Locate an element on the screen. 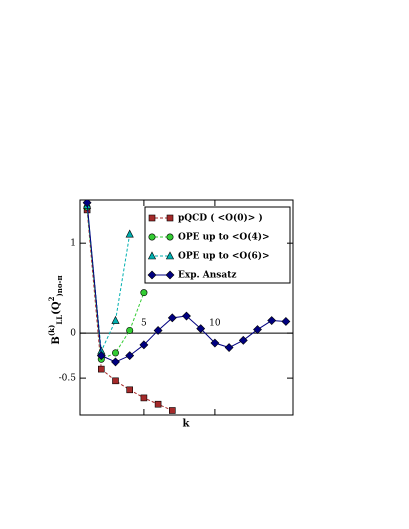 The image size is (409, 529). series-line is located at coordinates (115, 283).